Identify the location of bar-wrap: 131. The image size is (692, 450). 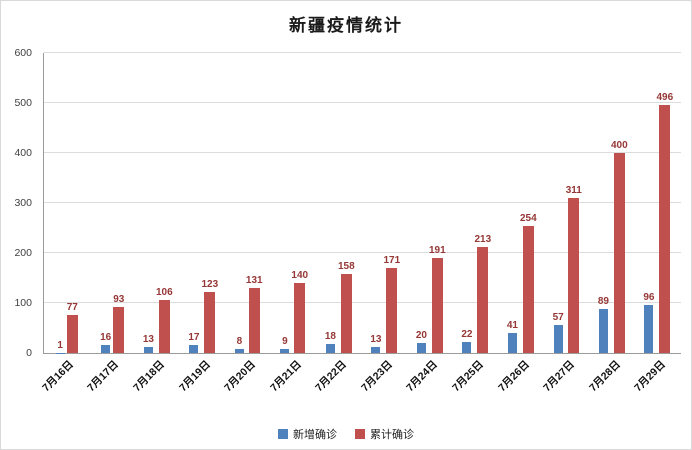
(254, 203).